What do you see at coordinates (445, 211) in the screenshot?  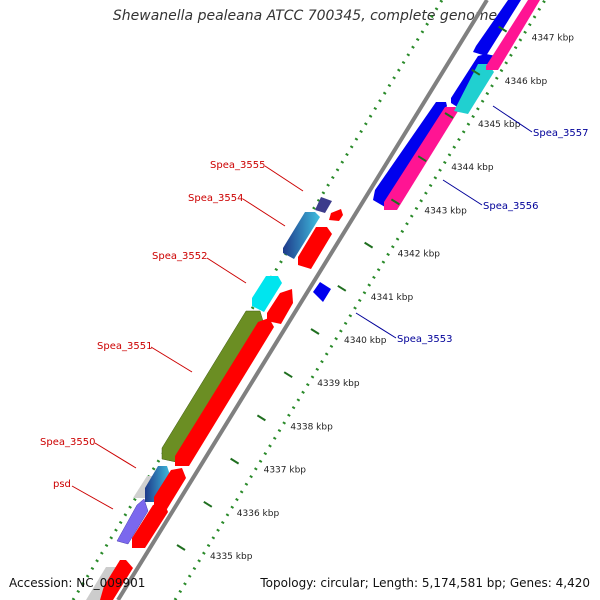 I see `scale-tick-label: 4343 kbp` at bounding box center [445, 211].